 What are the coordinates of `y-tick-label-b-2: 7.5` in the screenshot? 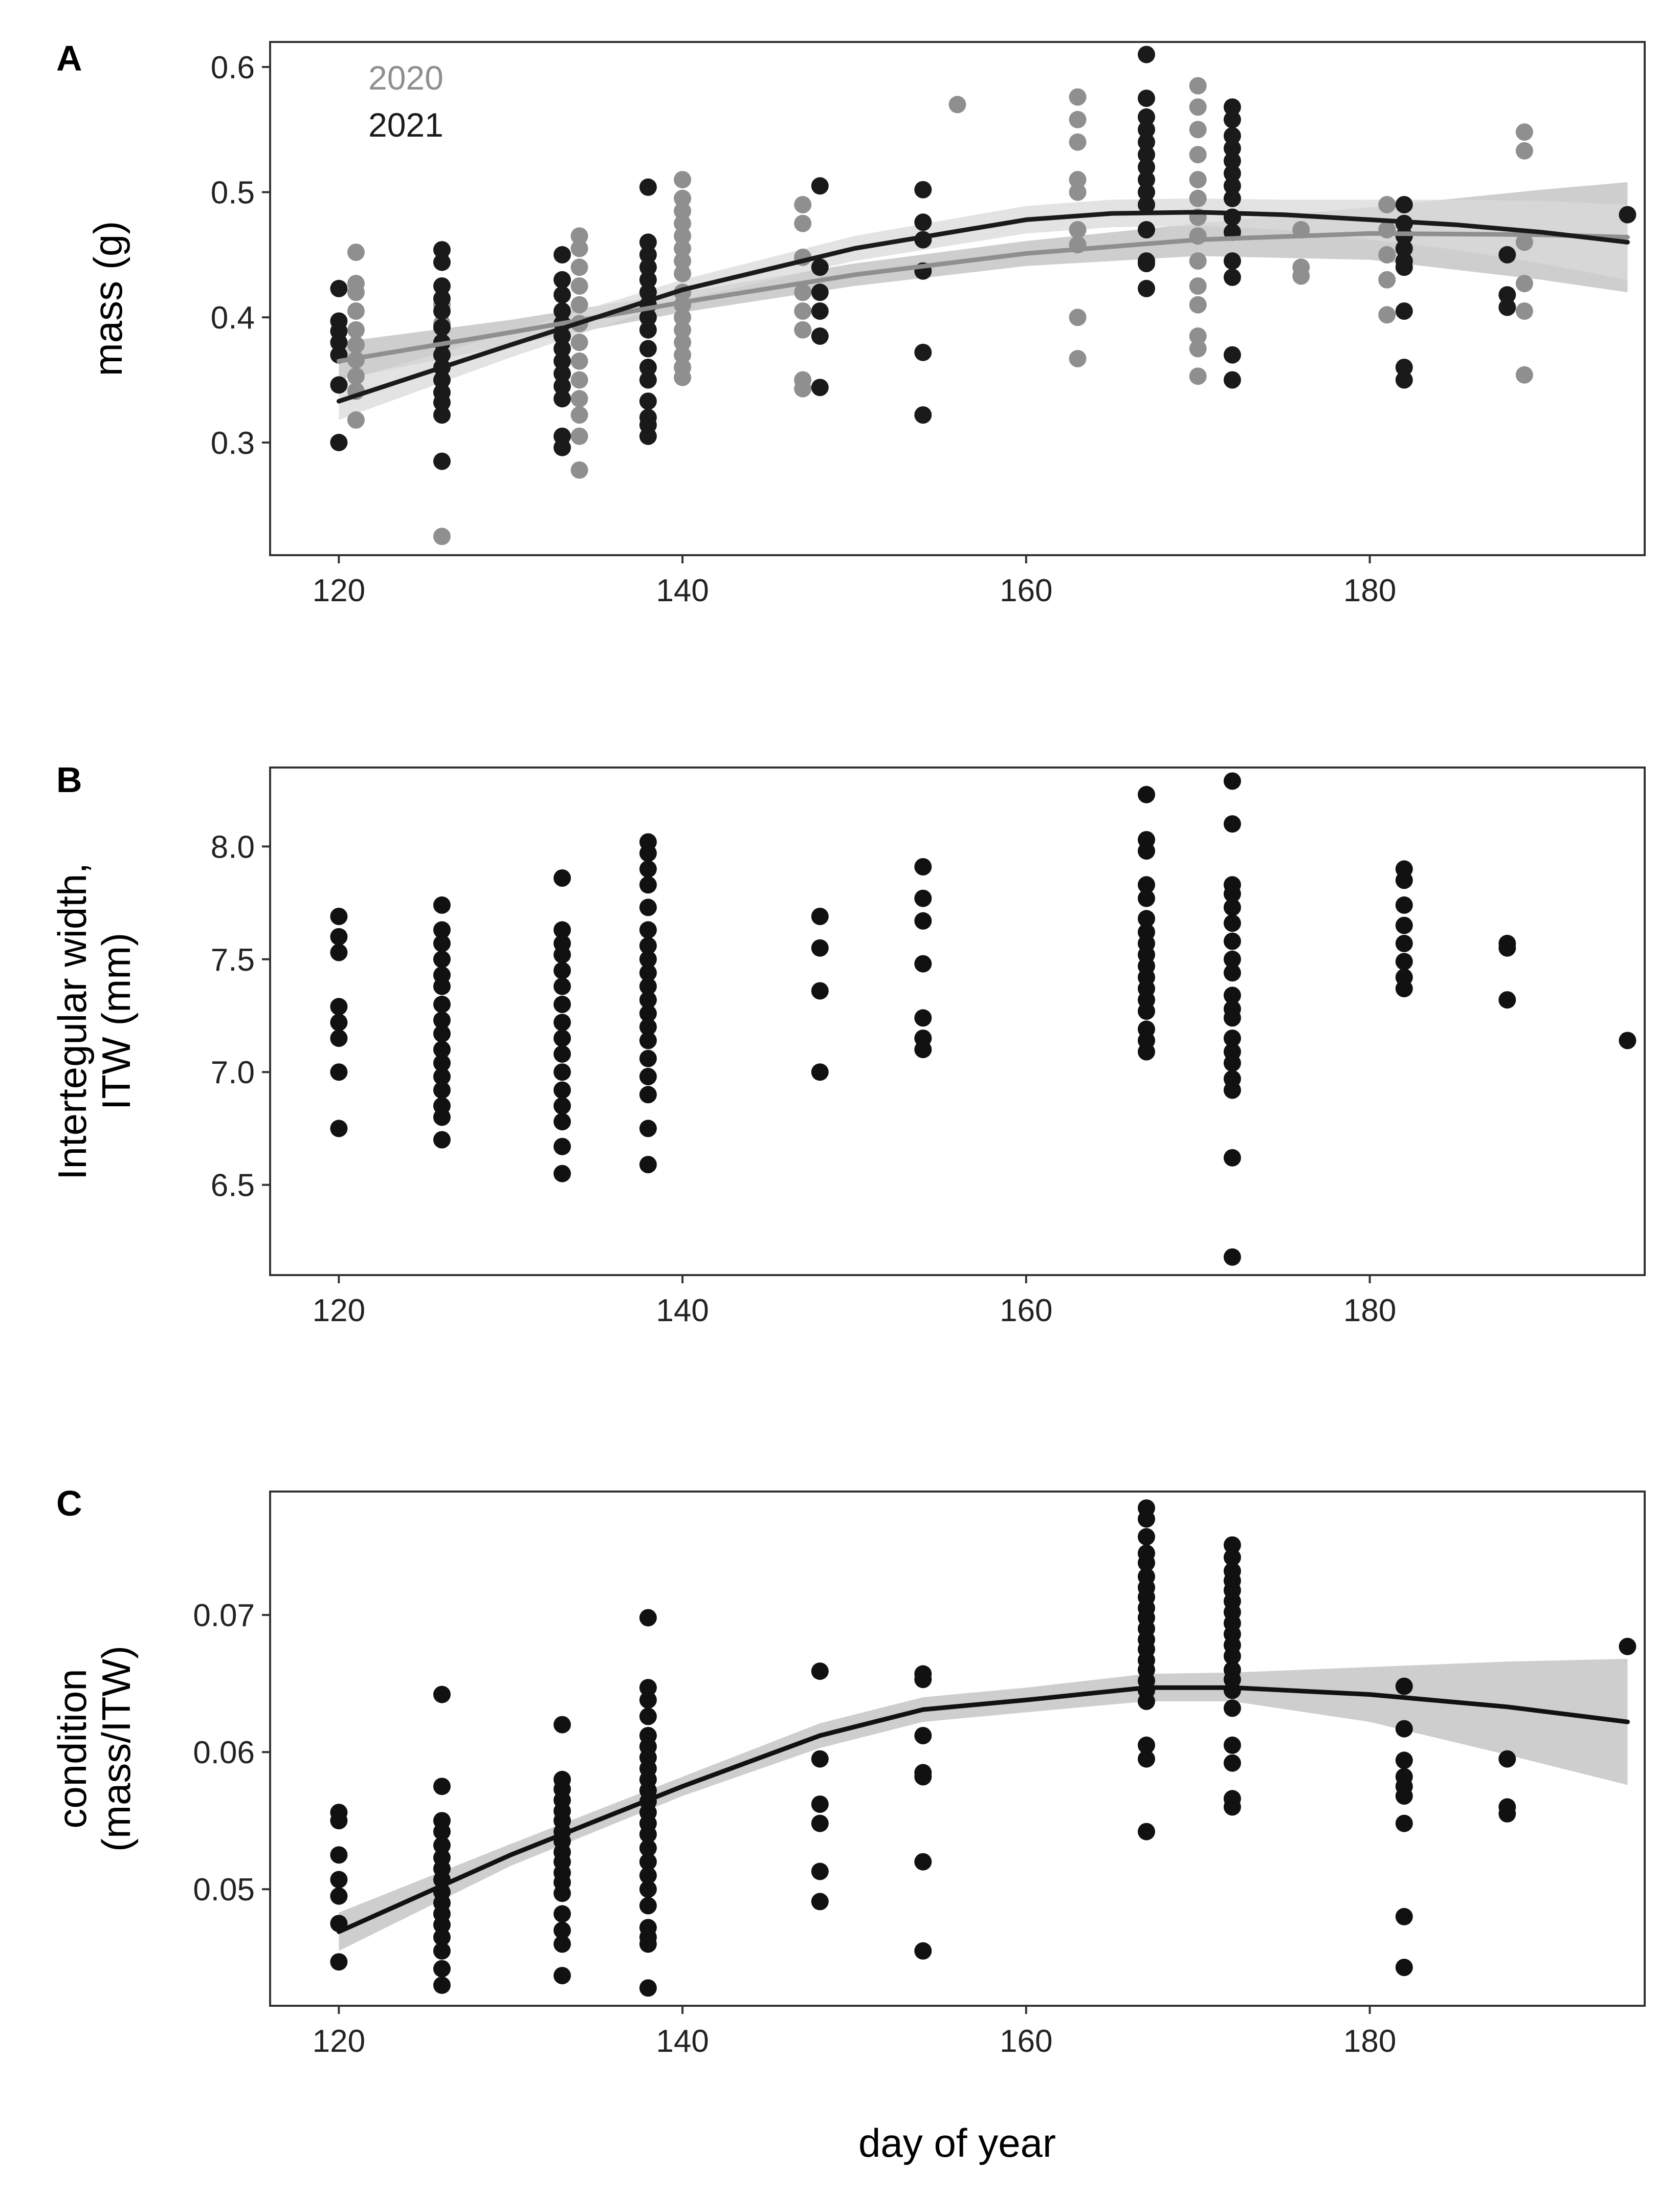 It's located at (233, 960).